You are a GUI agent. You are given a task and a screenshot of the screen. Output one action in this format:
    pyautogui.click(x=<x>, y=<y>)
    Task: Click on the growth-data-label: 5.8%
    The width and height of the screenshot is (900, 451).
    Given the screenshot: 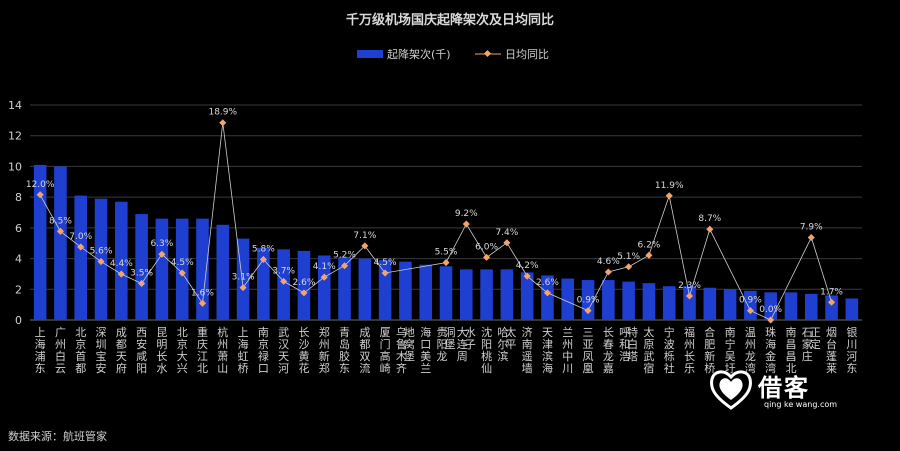 What is the action you would take?
    pyautogui.click(x=263, y=249)
    